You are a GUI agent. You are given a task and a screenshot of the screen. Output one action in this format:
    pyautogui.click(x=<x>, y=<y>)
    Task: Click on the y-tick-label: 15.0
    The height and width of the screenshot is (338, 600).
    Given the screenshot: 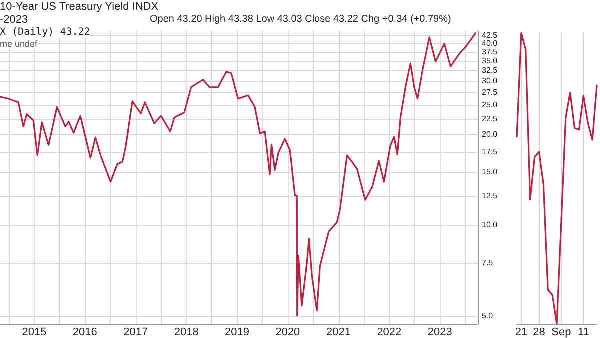 What is the action you would take?
    pyautogui.click(x=490, y=171)
    